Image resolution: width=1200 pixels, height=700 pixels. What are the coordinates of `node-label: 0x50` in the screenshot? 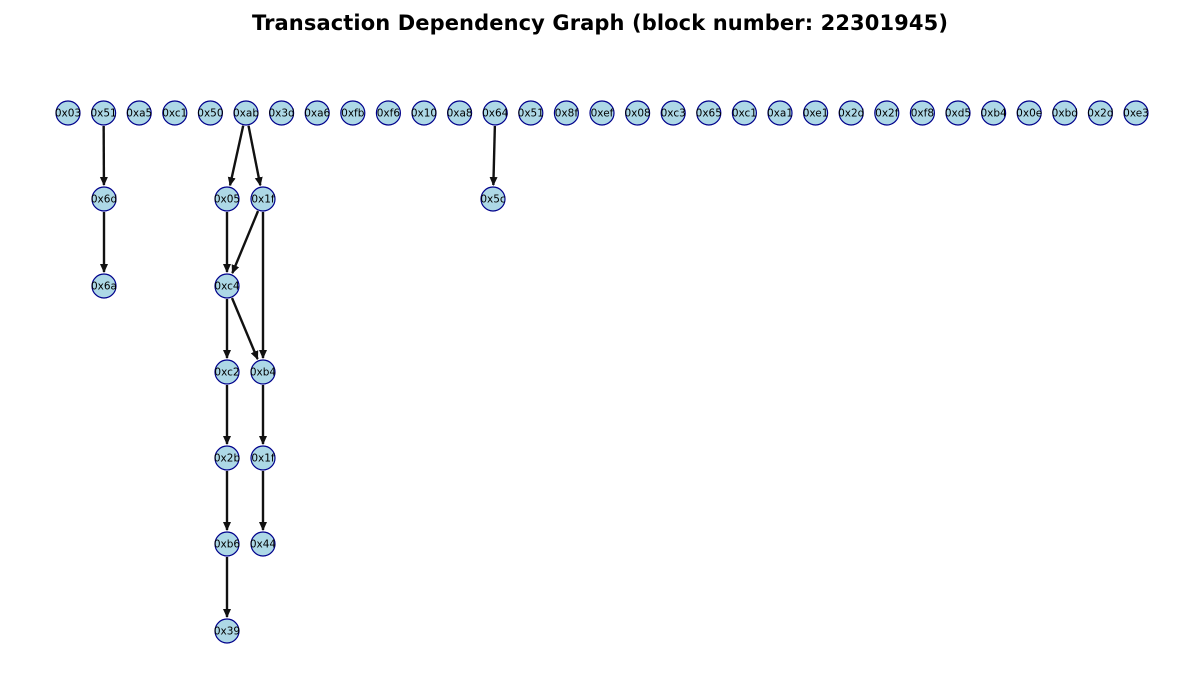 It's located at (210, 114).